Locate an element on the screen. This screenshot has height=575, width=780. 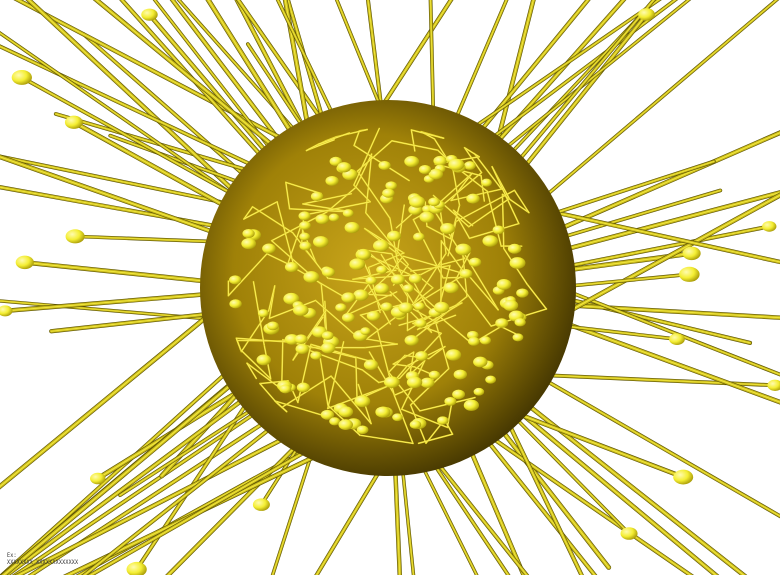
caption-line-1: Ex: is located at coordinates (12, 555).